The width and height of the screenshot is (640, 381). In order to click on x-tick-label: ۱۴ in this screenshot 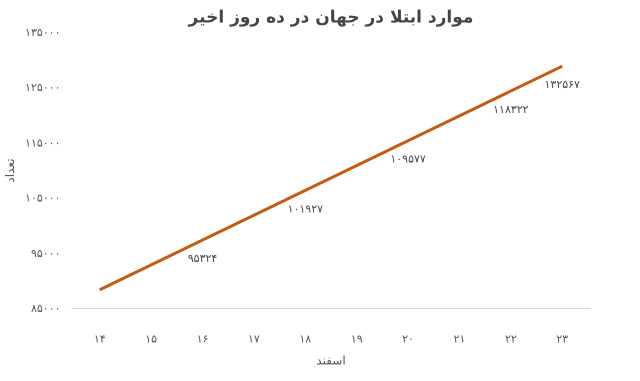, I will do `click(100, 339)`.